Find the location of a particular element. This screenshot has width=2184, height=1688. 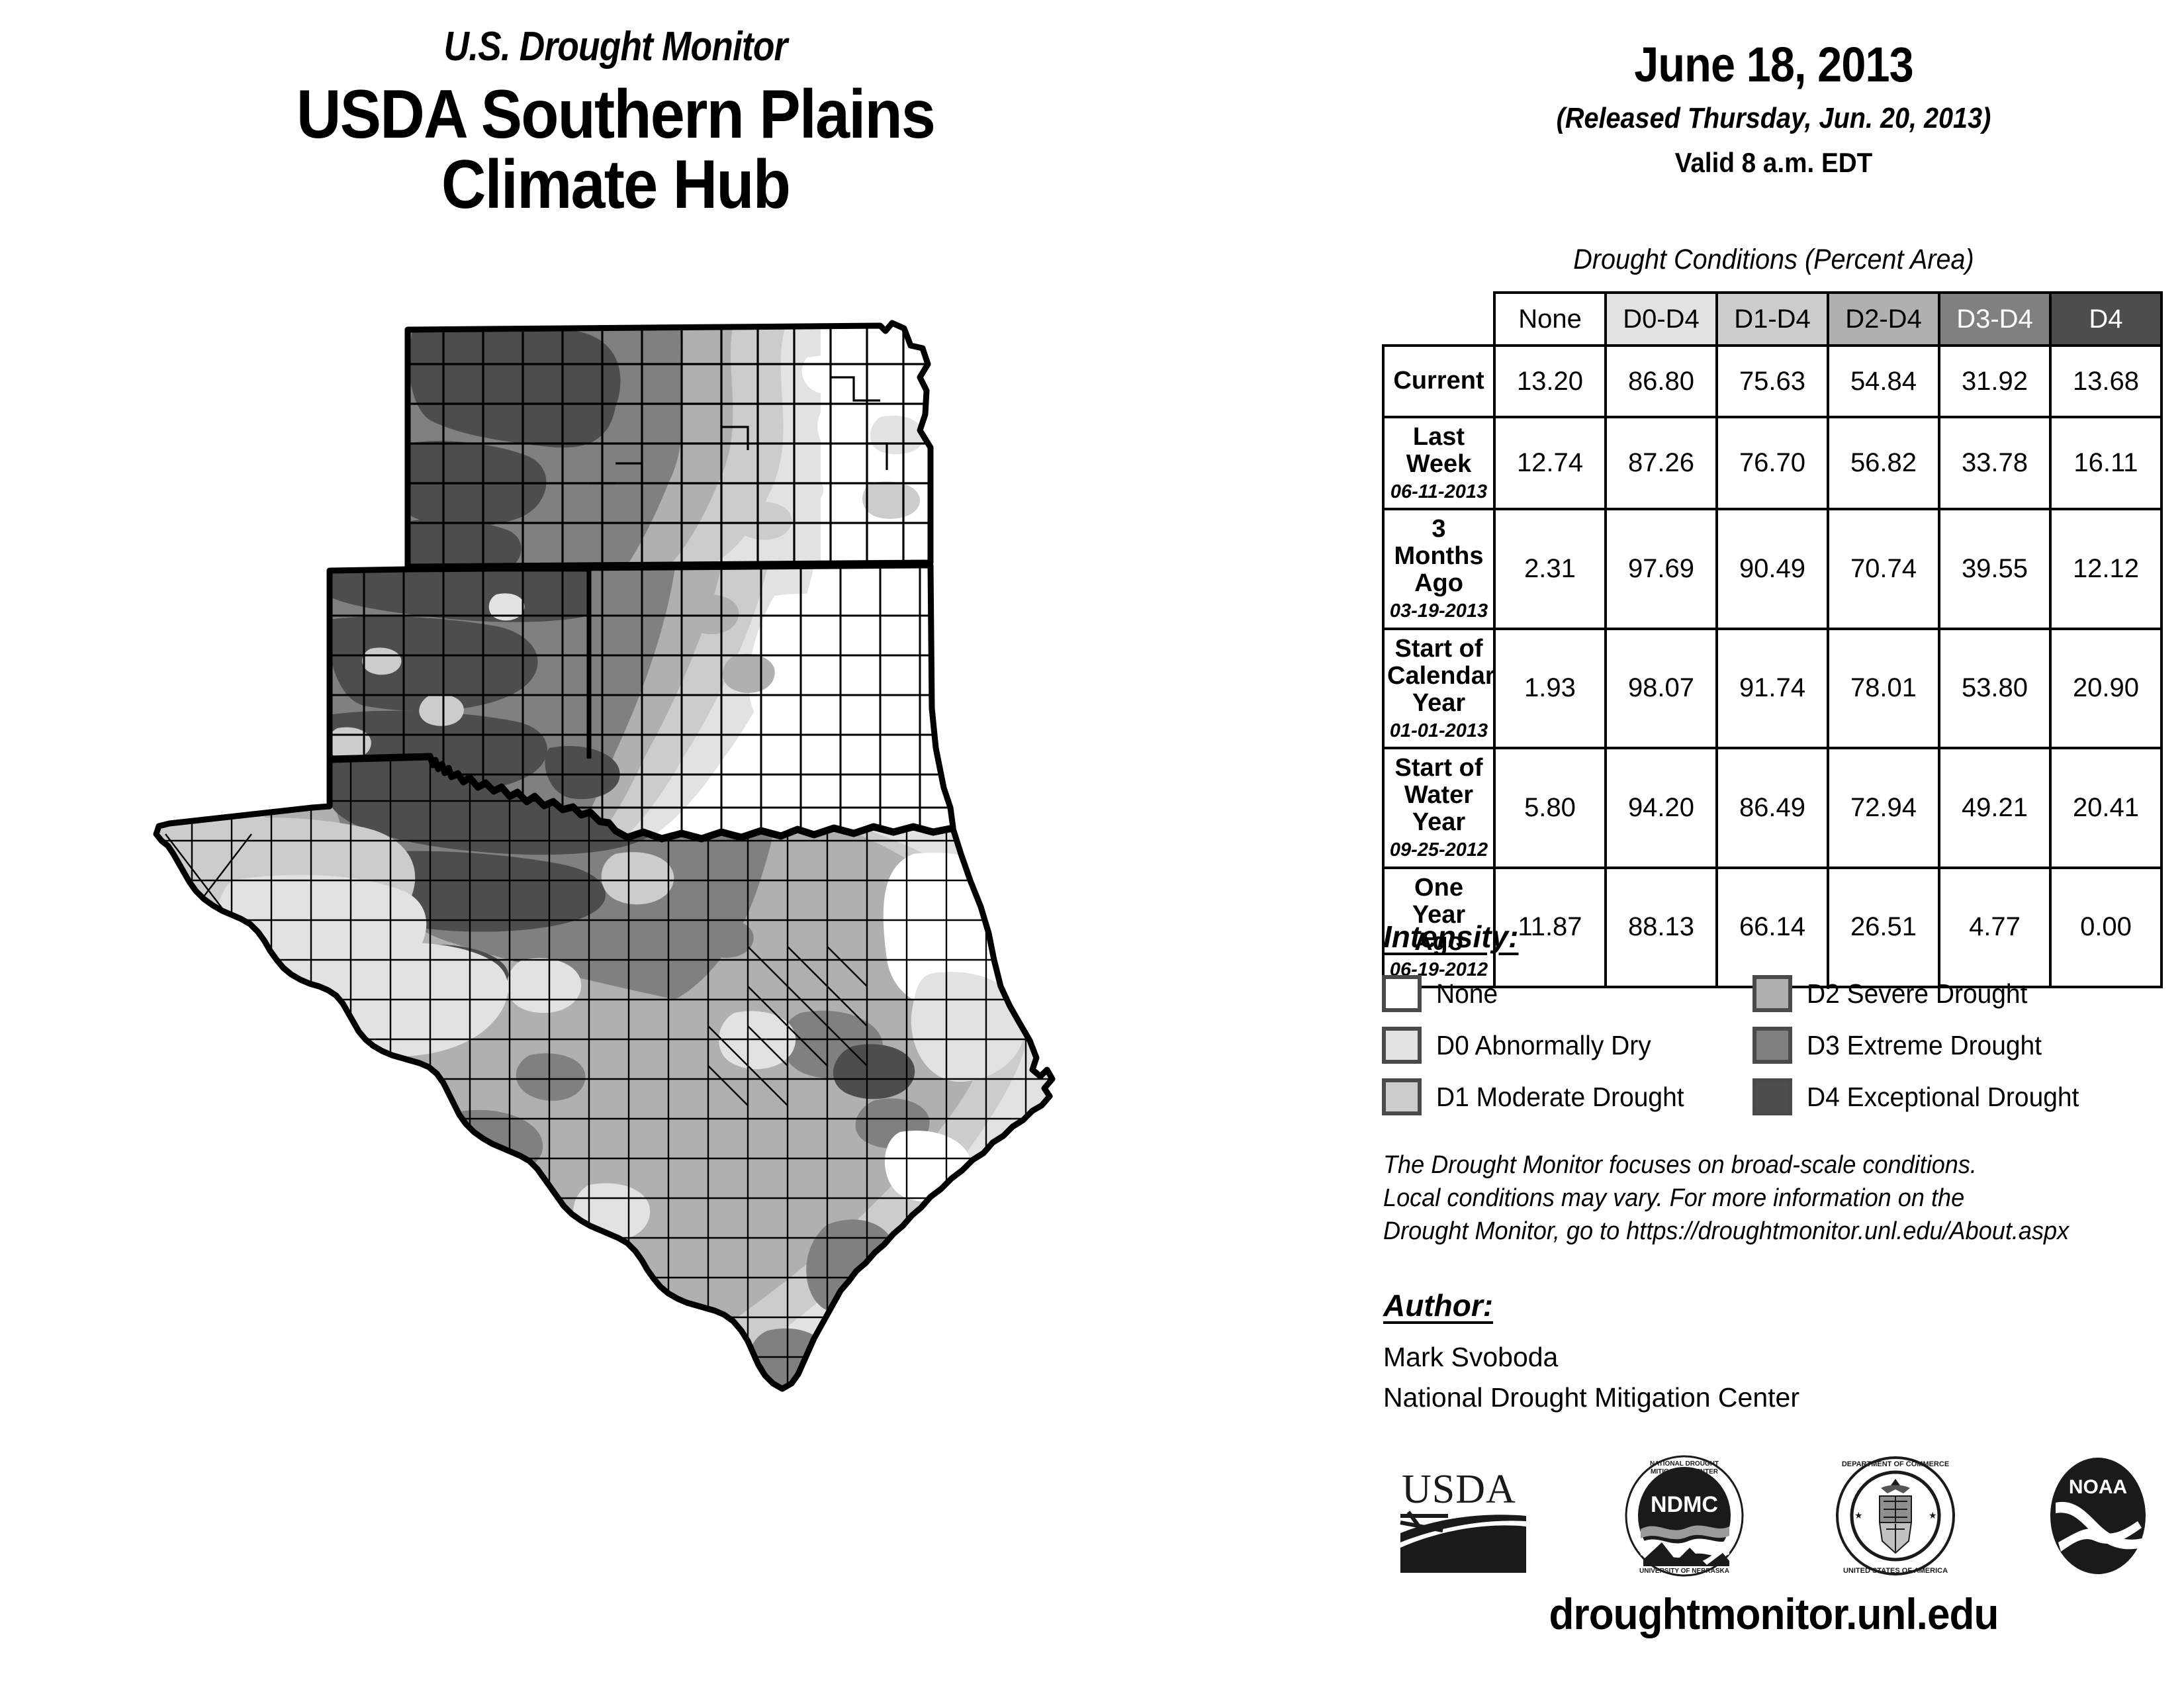

row-label-line: Calendar Year is located at coordinates (1441, 689).